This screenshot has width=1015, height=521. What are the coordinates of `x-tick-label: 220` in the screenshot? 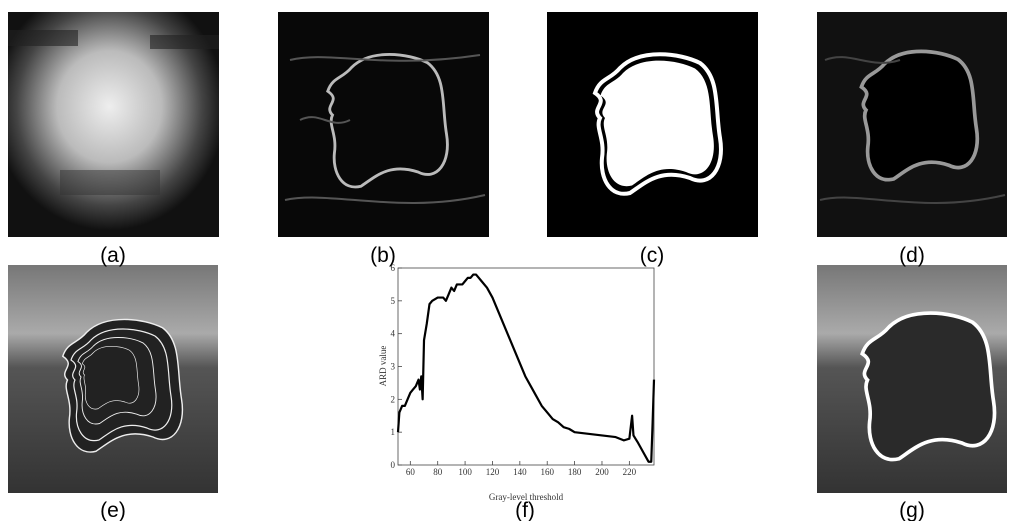 It's located at (630, 472).